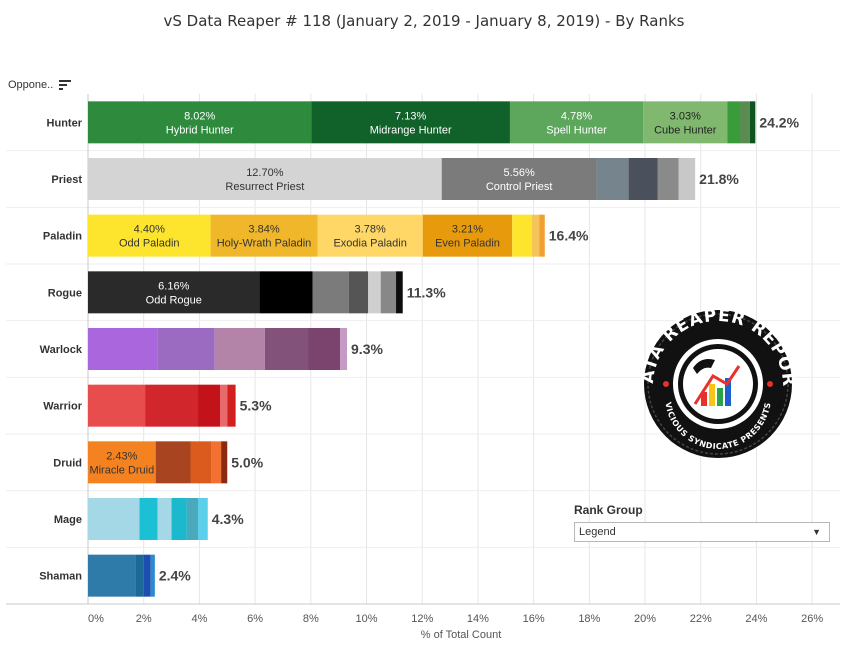  What do you see at coordinates (701, 619) in the screenshot?
I see `x-tick-label: 22%` at bounding box center [701, 619].